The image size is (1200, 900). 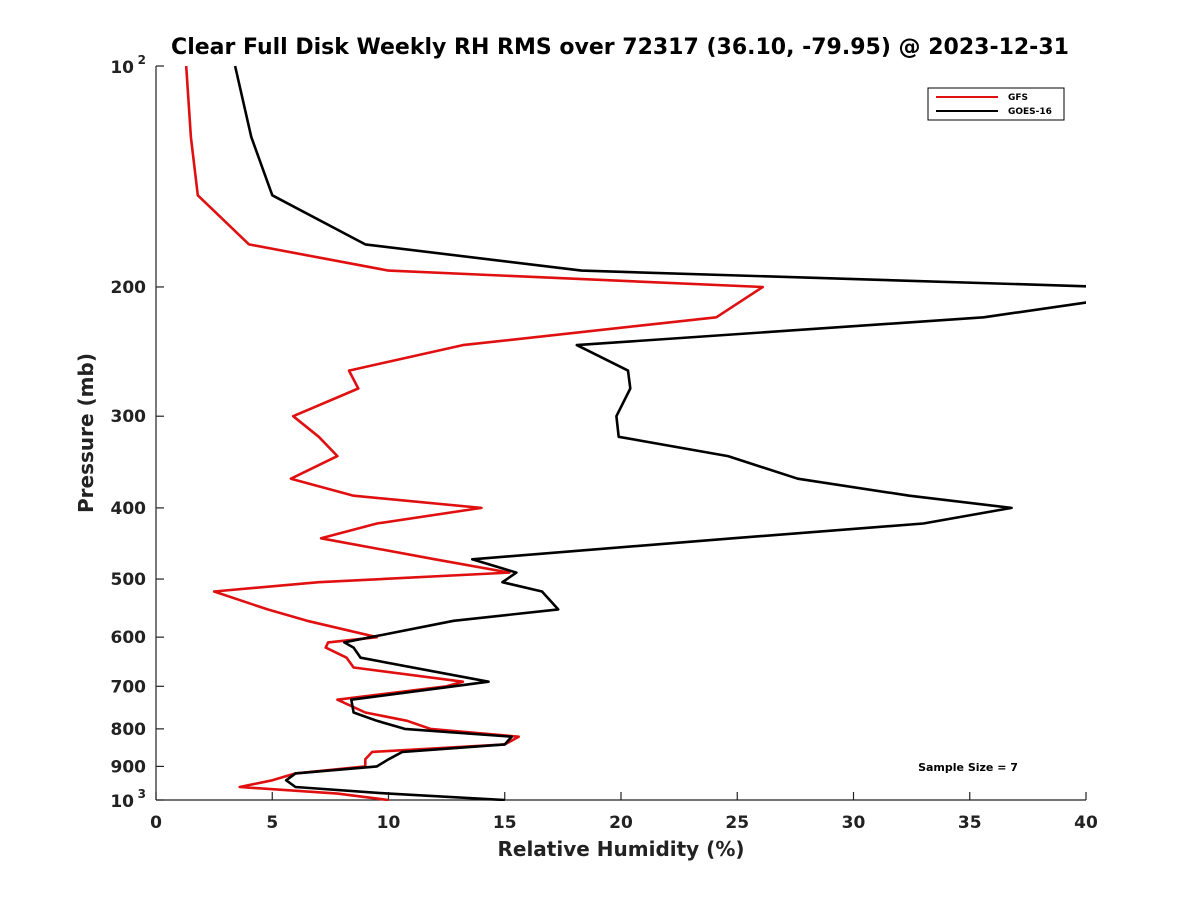 I want to click on y-tick-label: 500, so click(x=129, y=580).